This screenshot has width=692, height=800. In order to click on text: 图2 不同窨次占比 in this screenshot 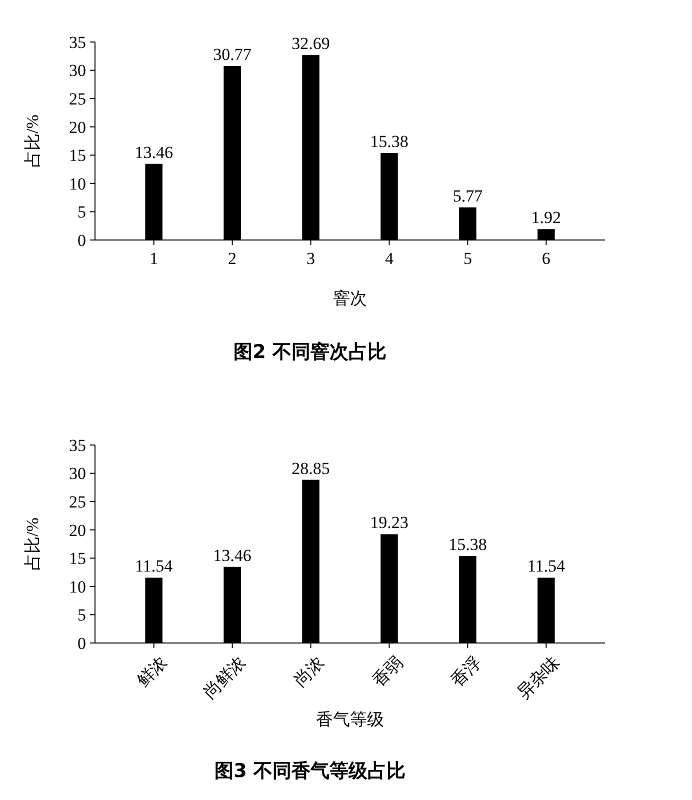, I will do `click(310, 352)`.